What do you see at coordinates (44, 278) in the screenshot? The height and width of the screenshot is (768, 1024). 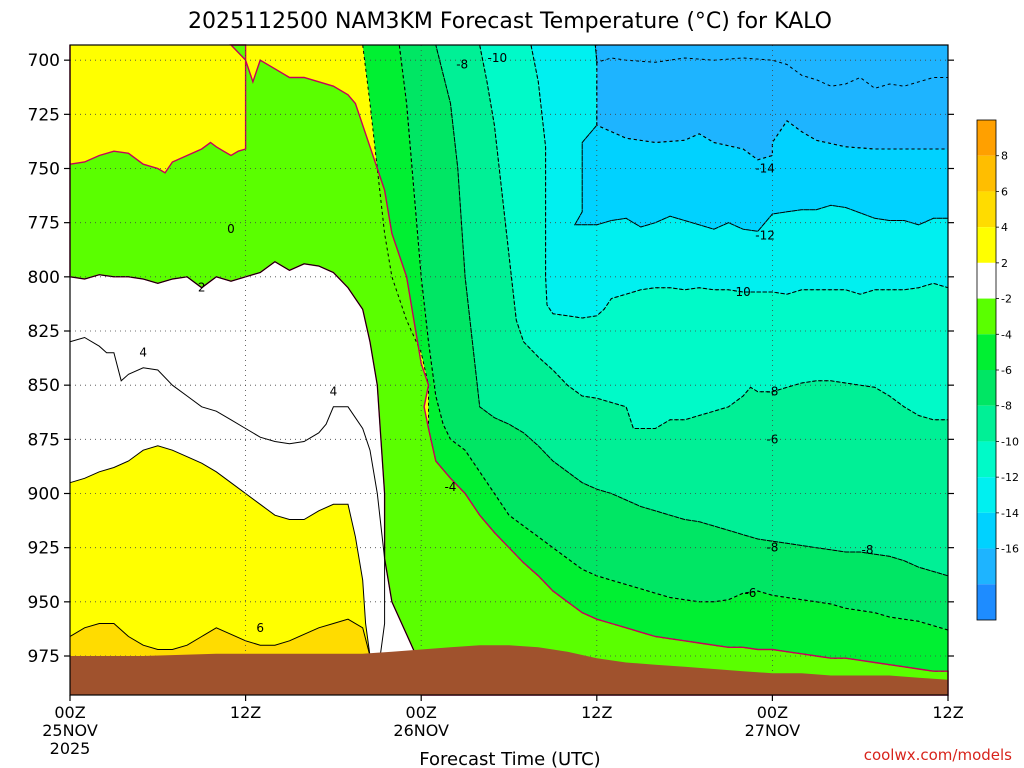 I see `y-tick-label: 800` at bounding box center [44, 278].